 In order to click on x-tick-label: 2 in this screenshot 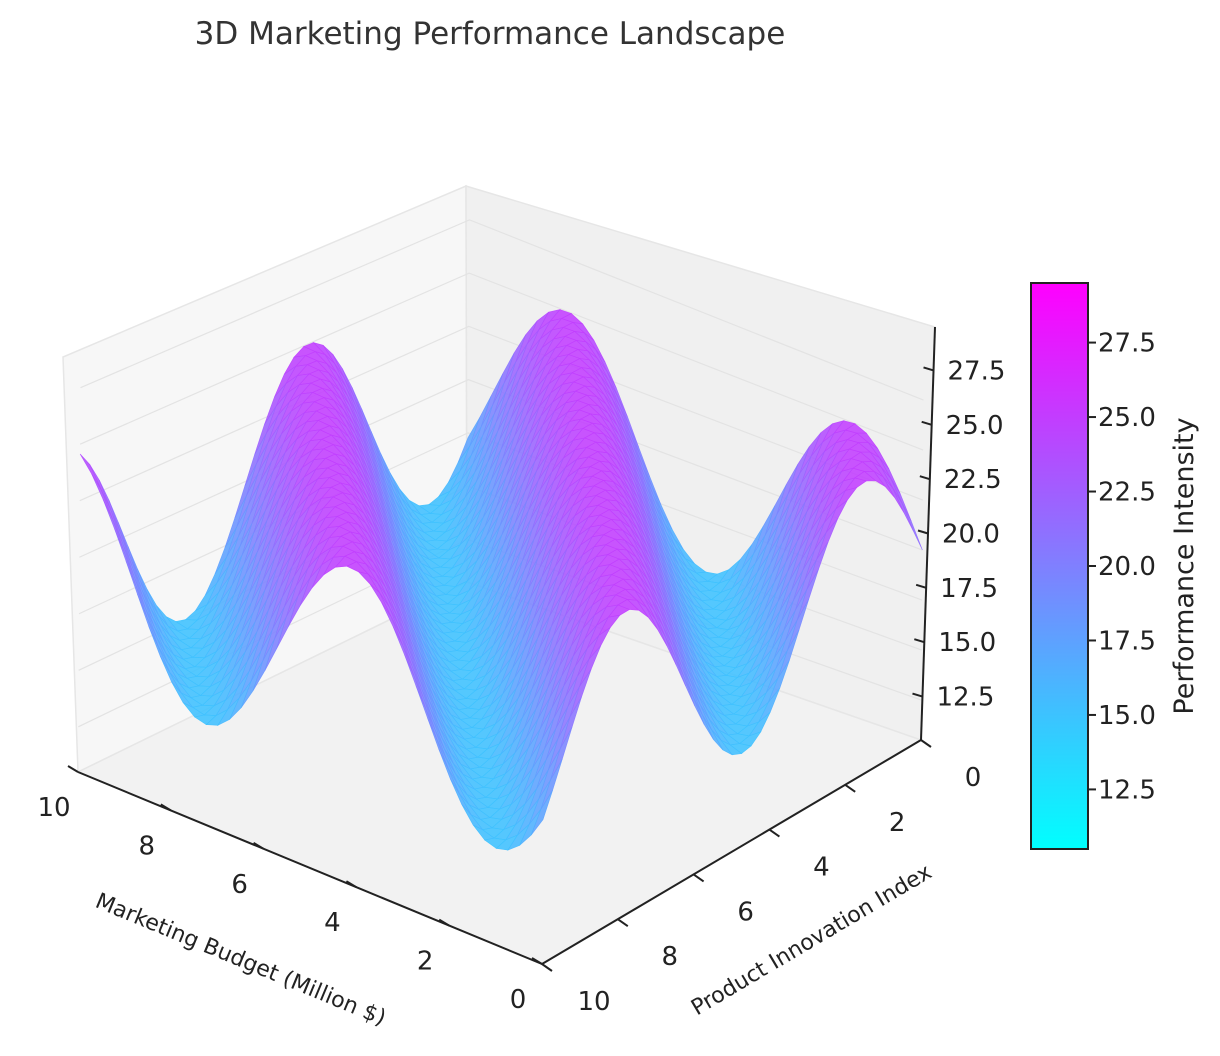, I will do `click(425, 962)`.